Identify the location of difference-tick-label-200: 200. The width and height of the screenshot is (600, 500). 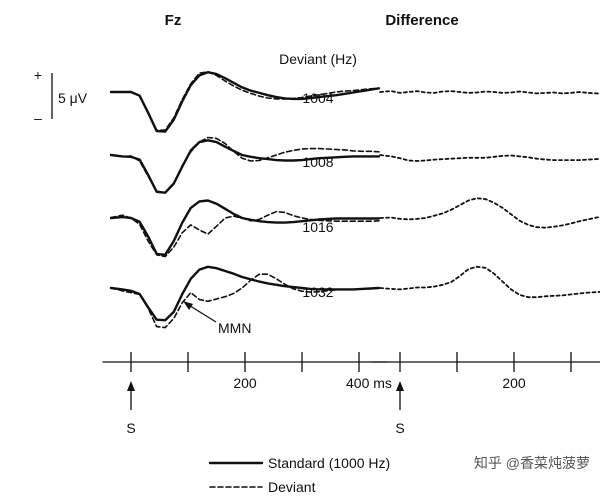
(514, 383).